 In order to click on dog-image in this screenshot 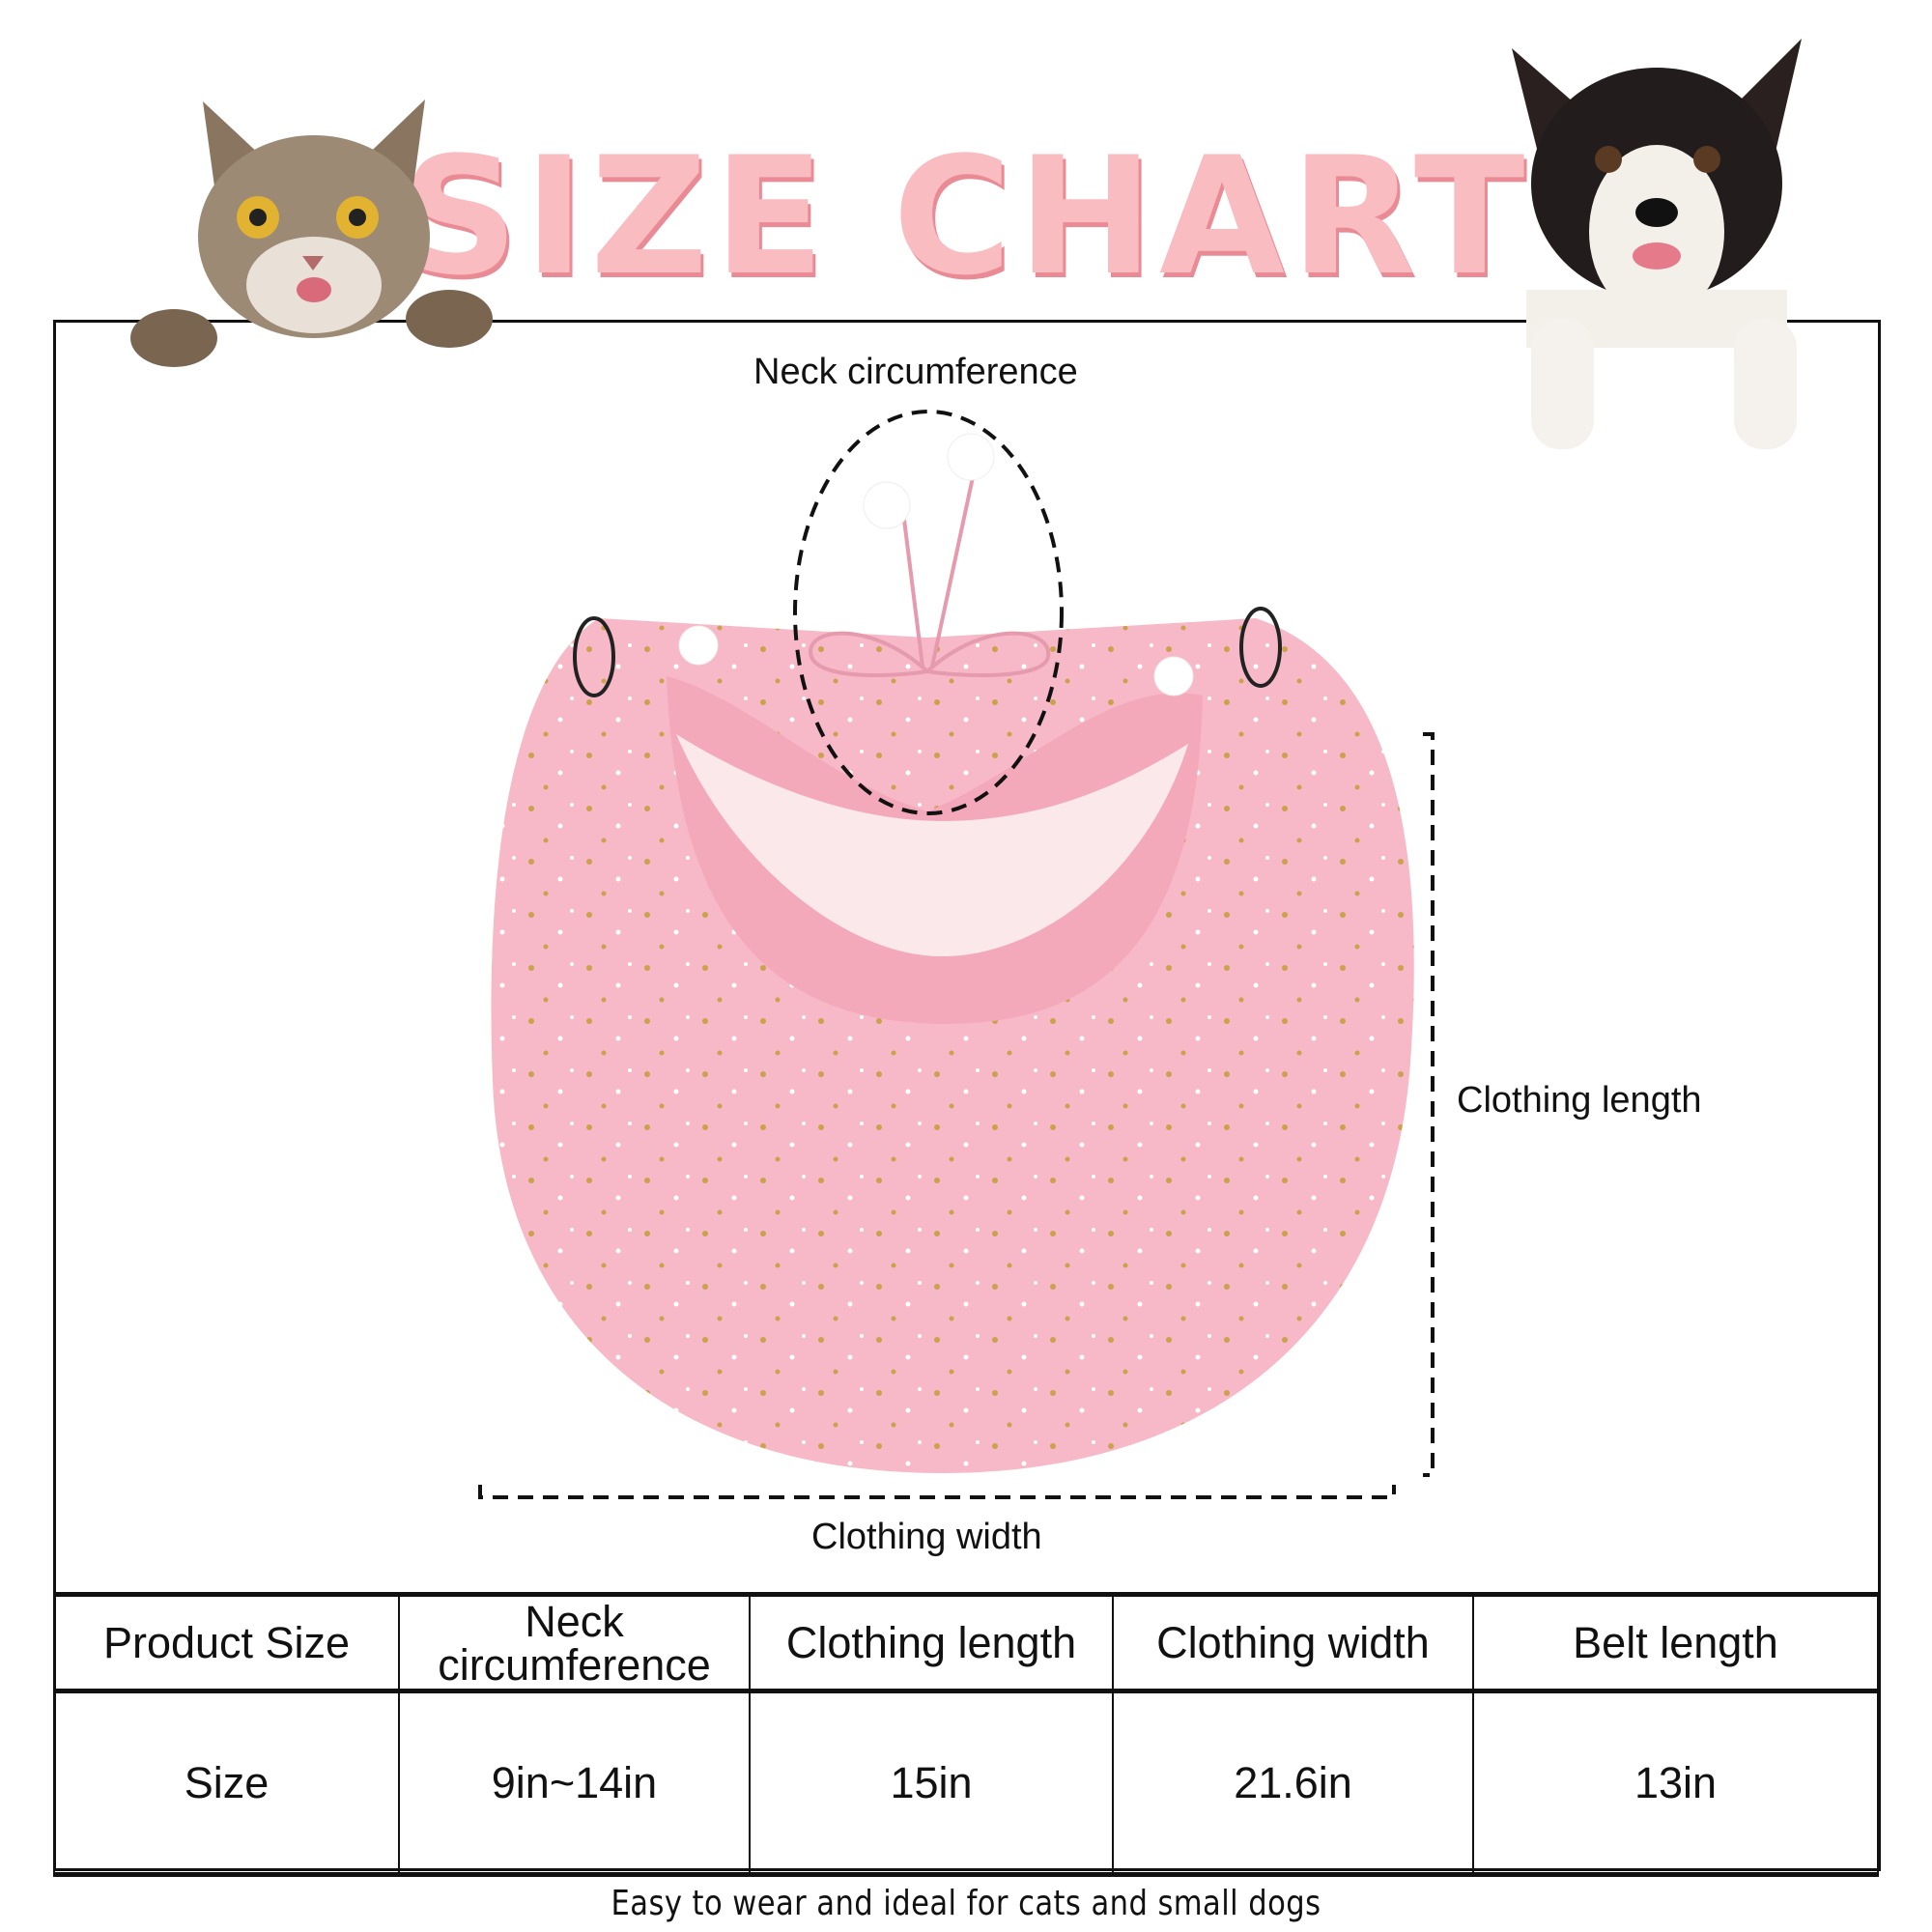, I will do `click(1657, 244)`.